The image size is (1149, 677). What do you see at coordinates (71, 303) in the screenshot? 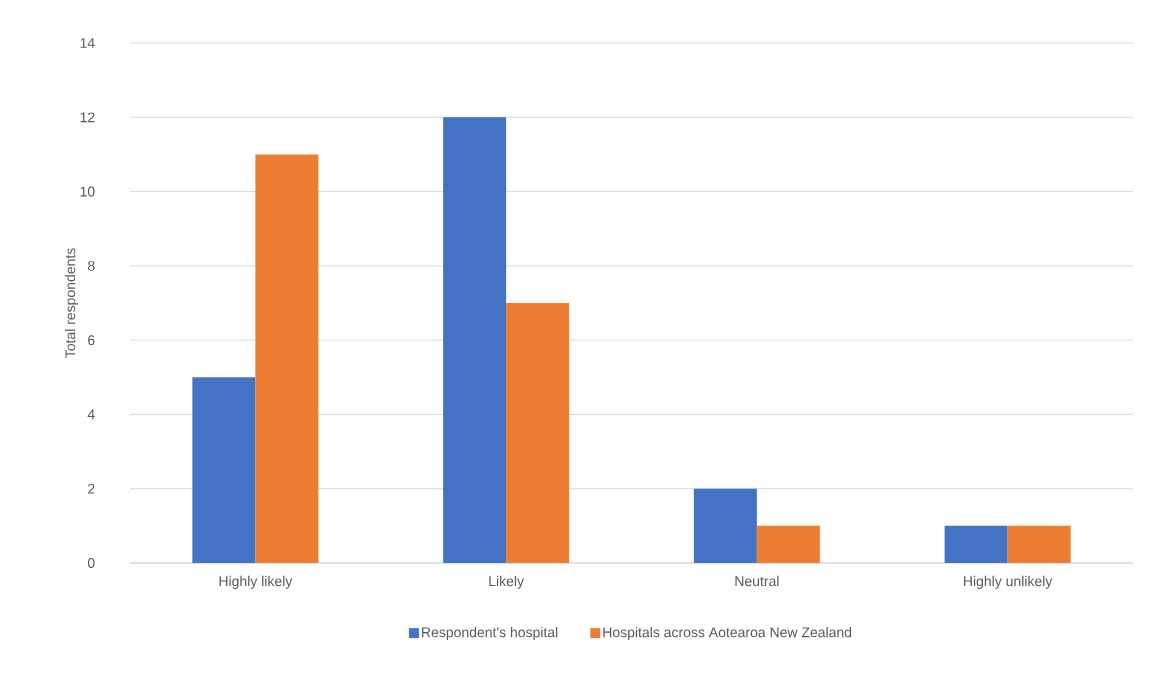
I see `y-axis-title: Total respondents` at bounding box center [71, 303].